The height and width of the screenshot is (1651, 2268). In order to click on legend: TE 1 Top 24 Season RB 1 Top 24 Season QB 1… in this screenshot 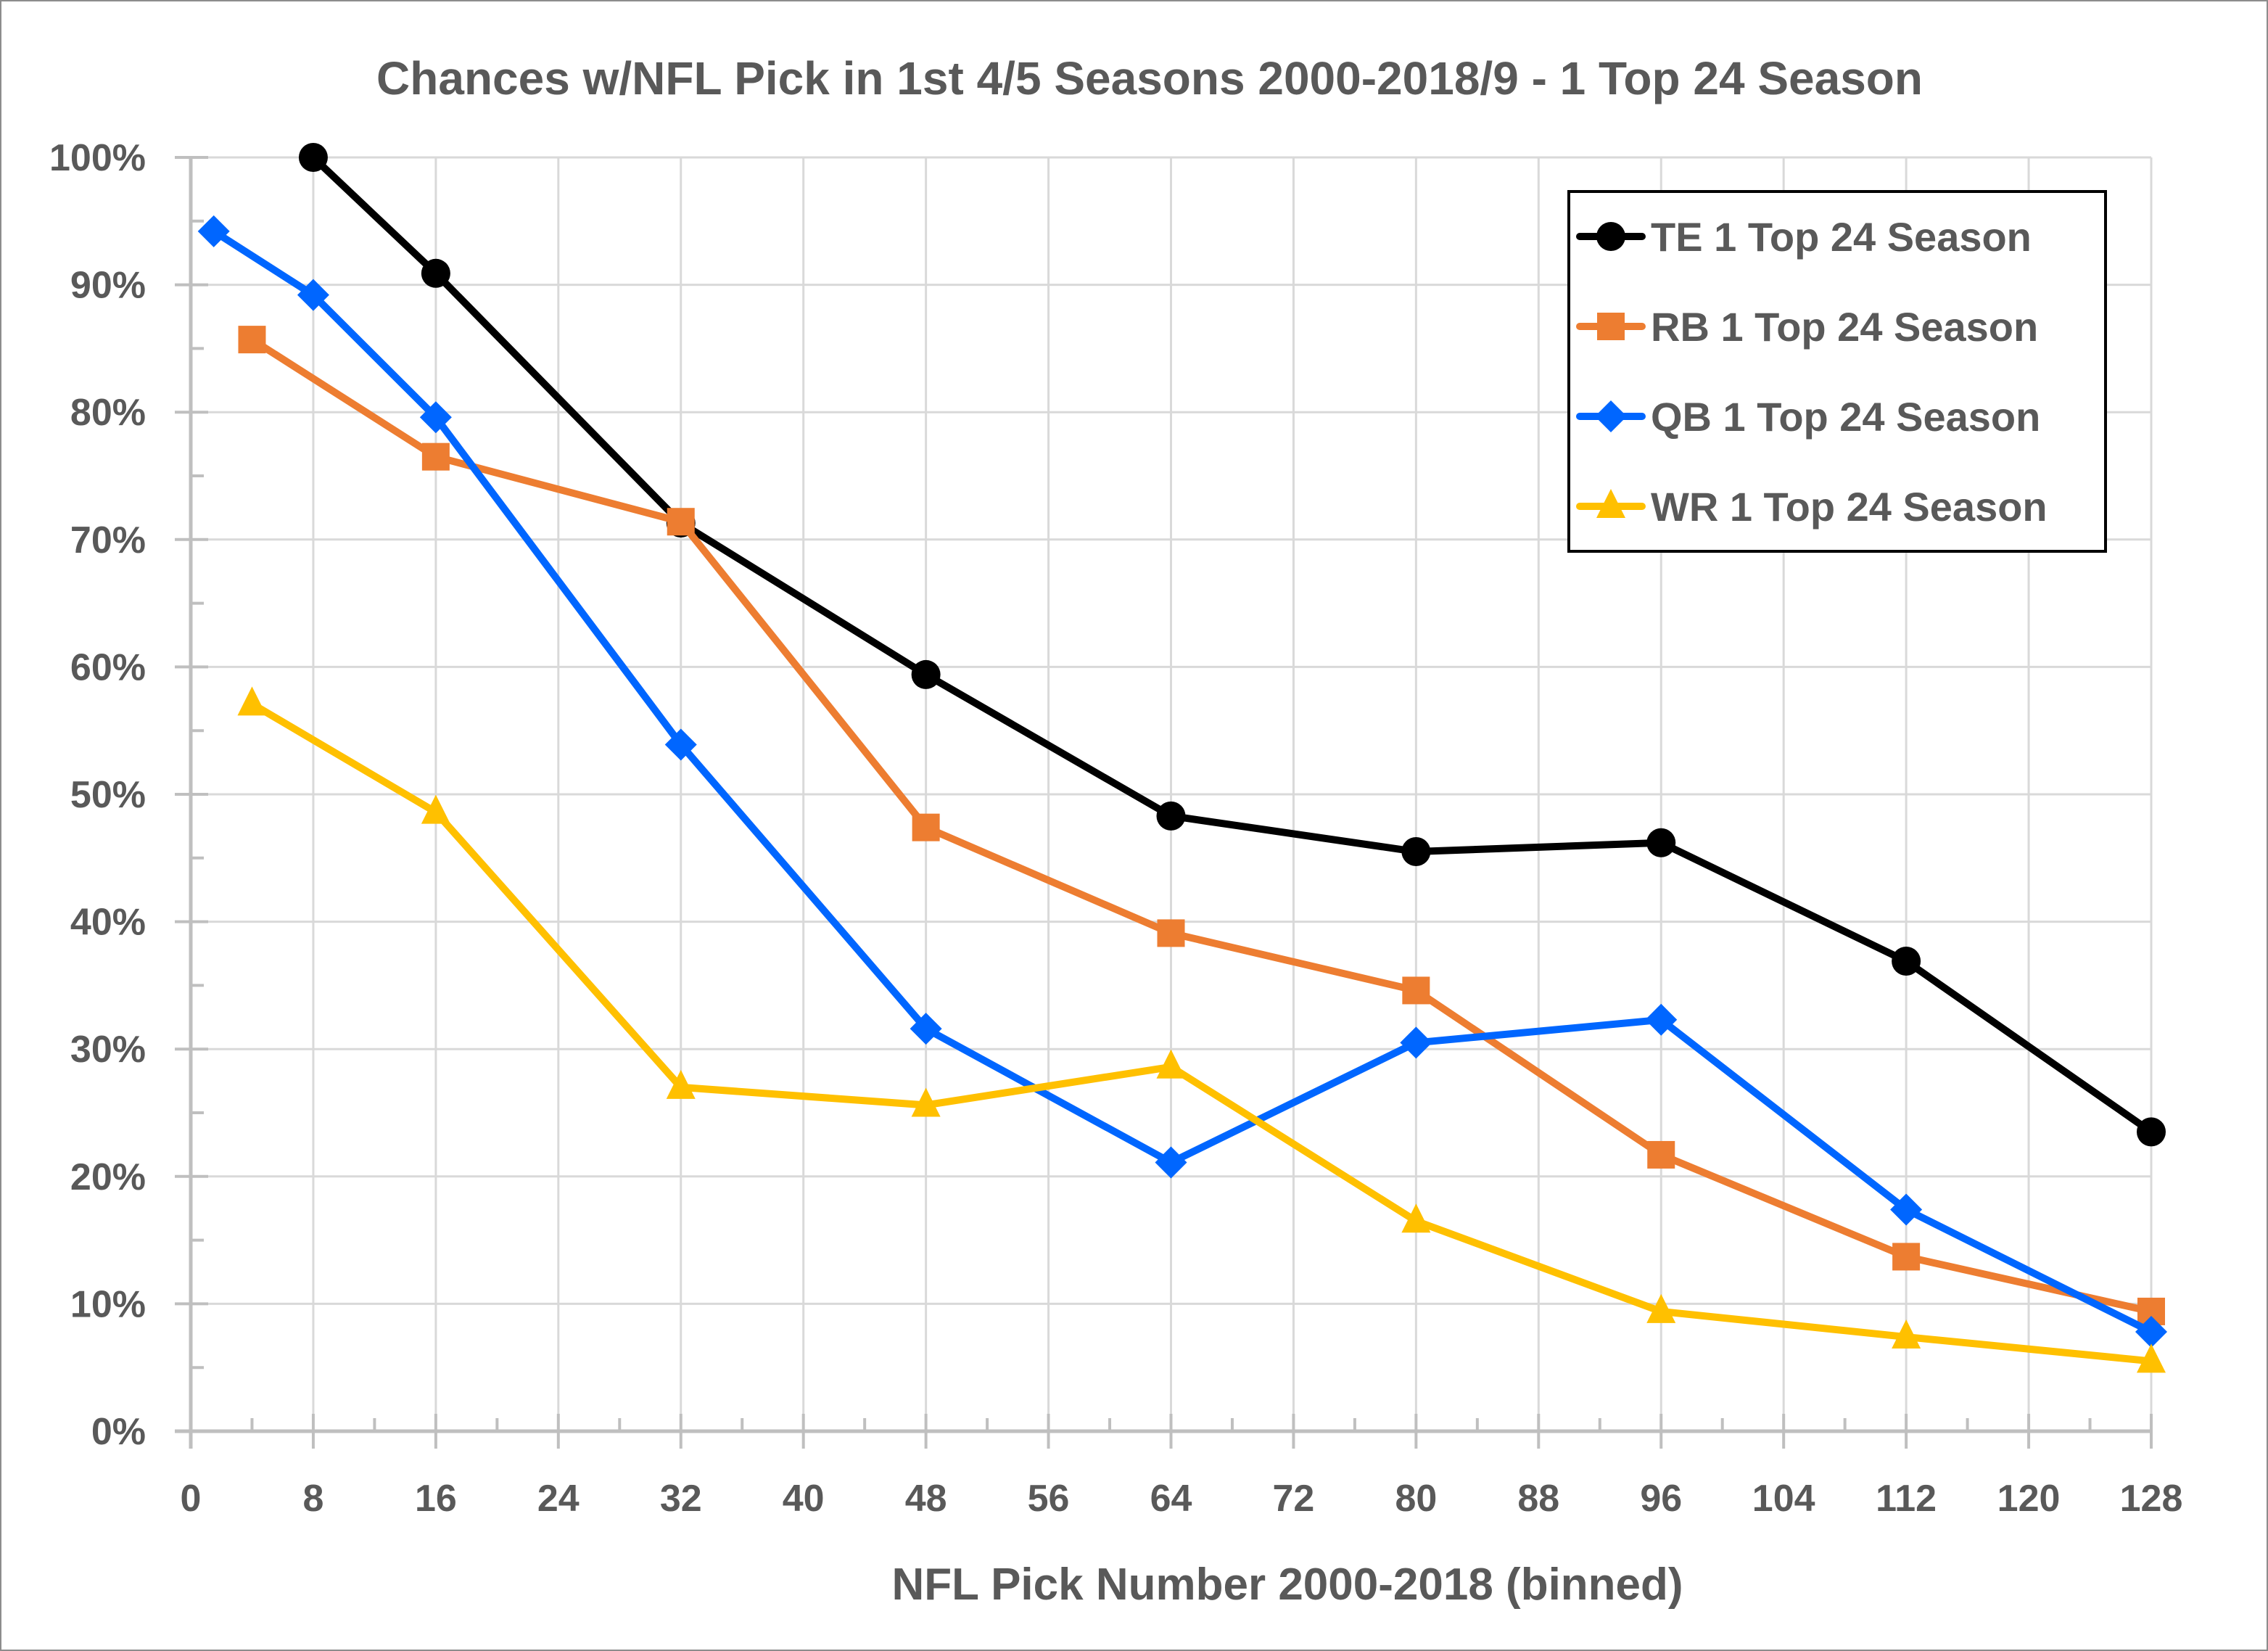, I will do `click(1837, 371)`.